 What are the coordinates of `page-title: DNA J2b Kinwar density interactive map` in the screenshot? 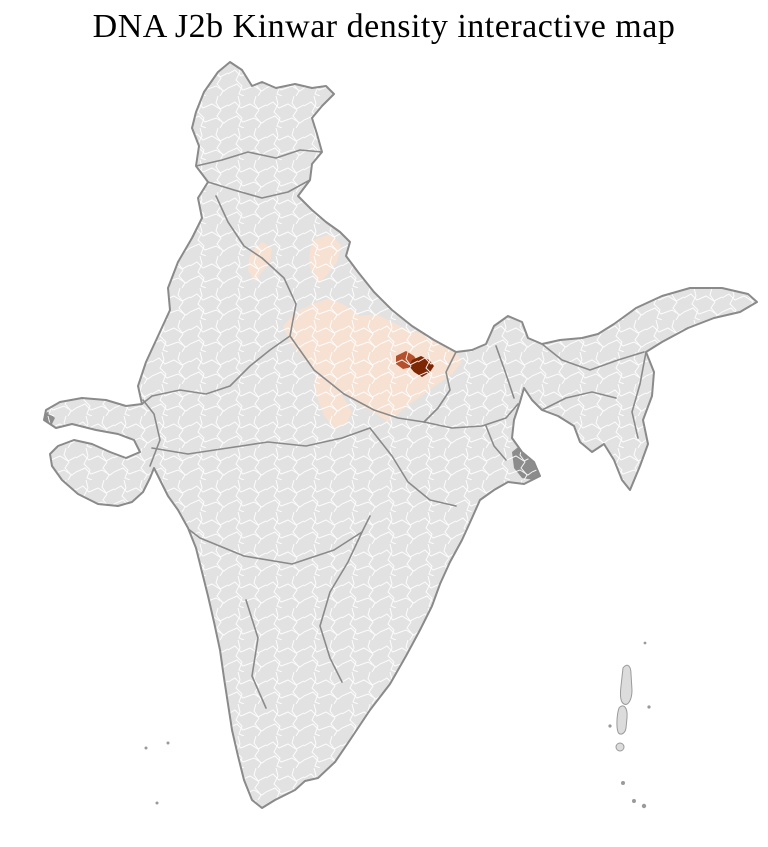 It's located at (384, 26).